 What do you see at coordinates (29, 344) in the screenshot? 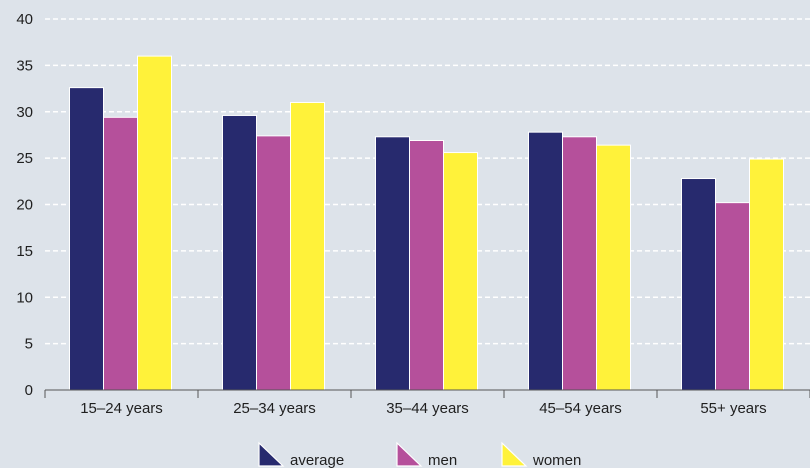
I see `y-tick-label: 5` at bounding box center [29, 344].